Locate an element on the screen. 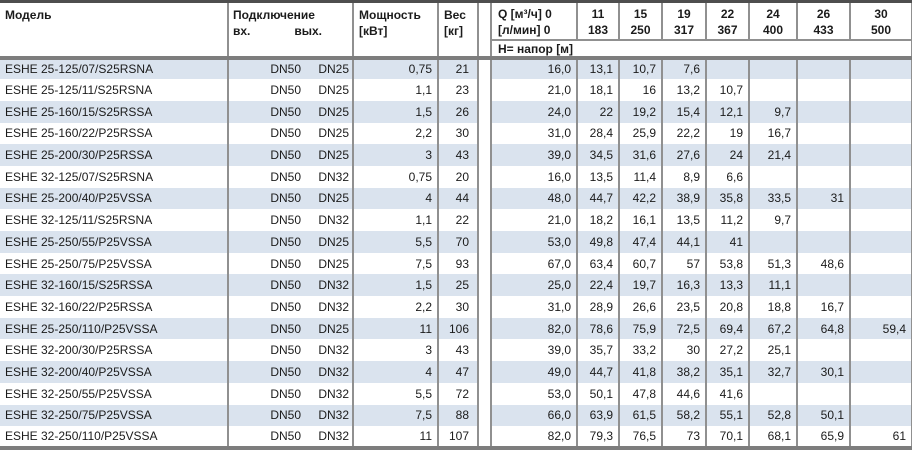 Image resolution: width=912 pixels, height=466 pixels. cell-head-0: 48,0 is located at coordinates (535, 198).